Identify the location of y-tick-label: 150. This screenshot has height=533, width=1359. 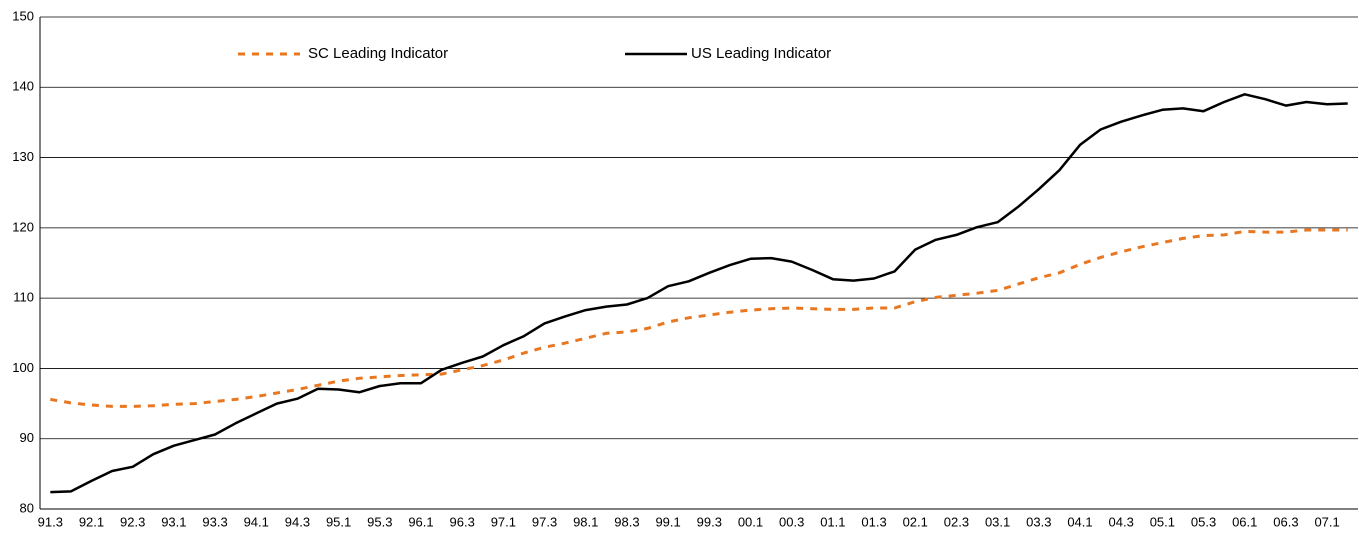
(23, 15).